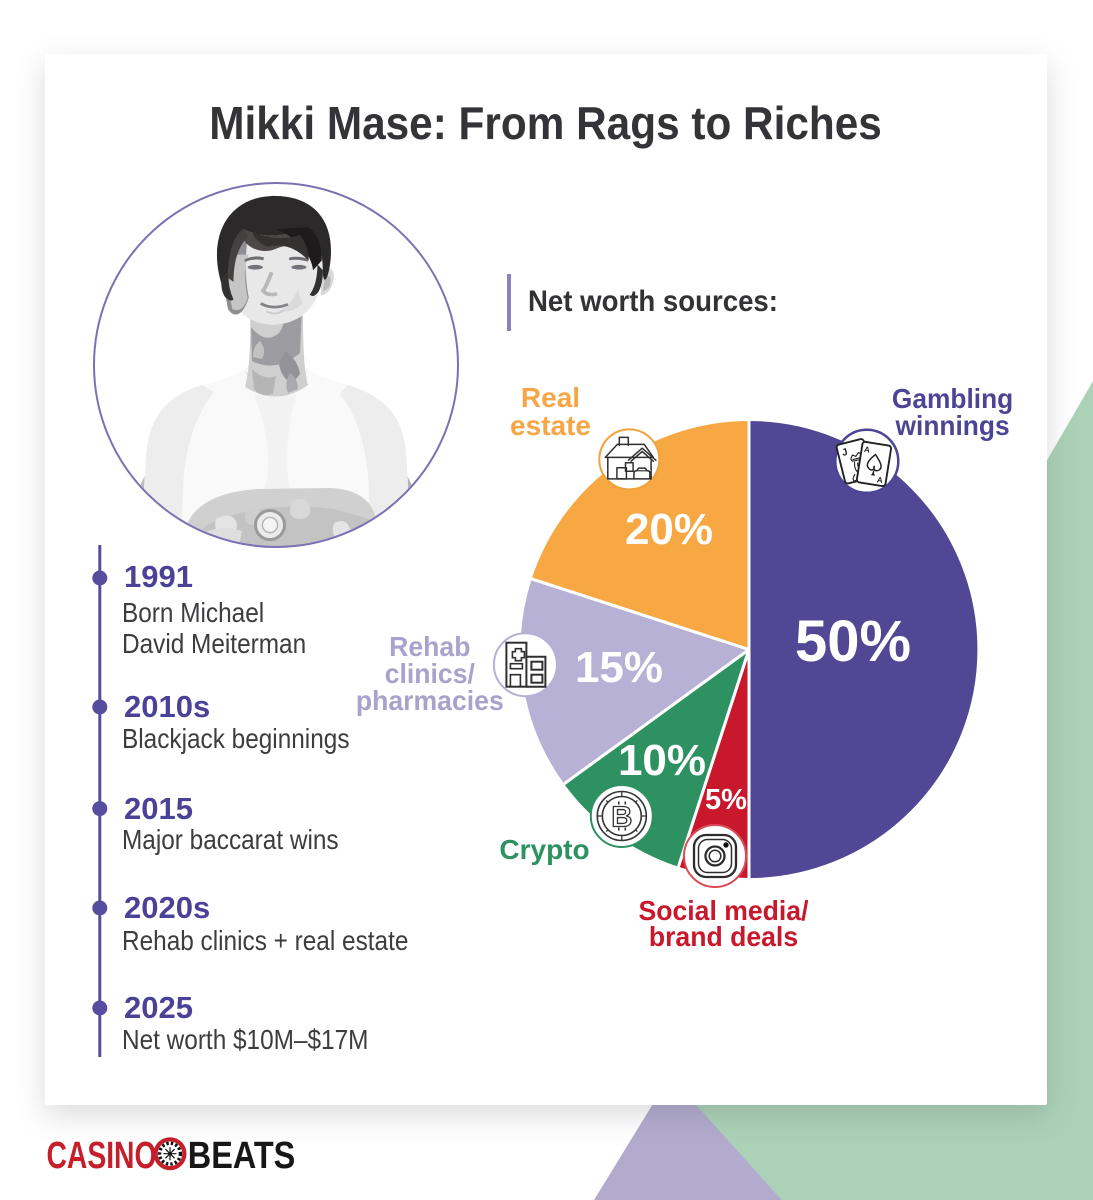 Image resolution: width=1093 pixels, height=1200 pixels. What do you see at coordinates (726, 800) in the screenshot?
I see `svg-text: 5%` at bounding box center [726, 800].